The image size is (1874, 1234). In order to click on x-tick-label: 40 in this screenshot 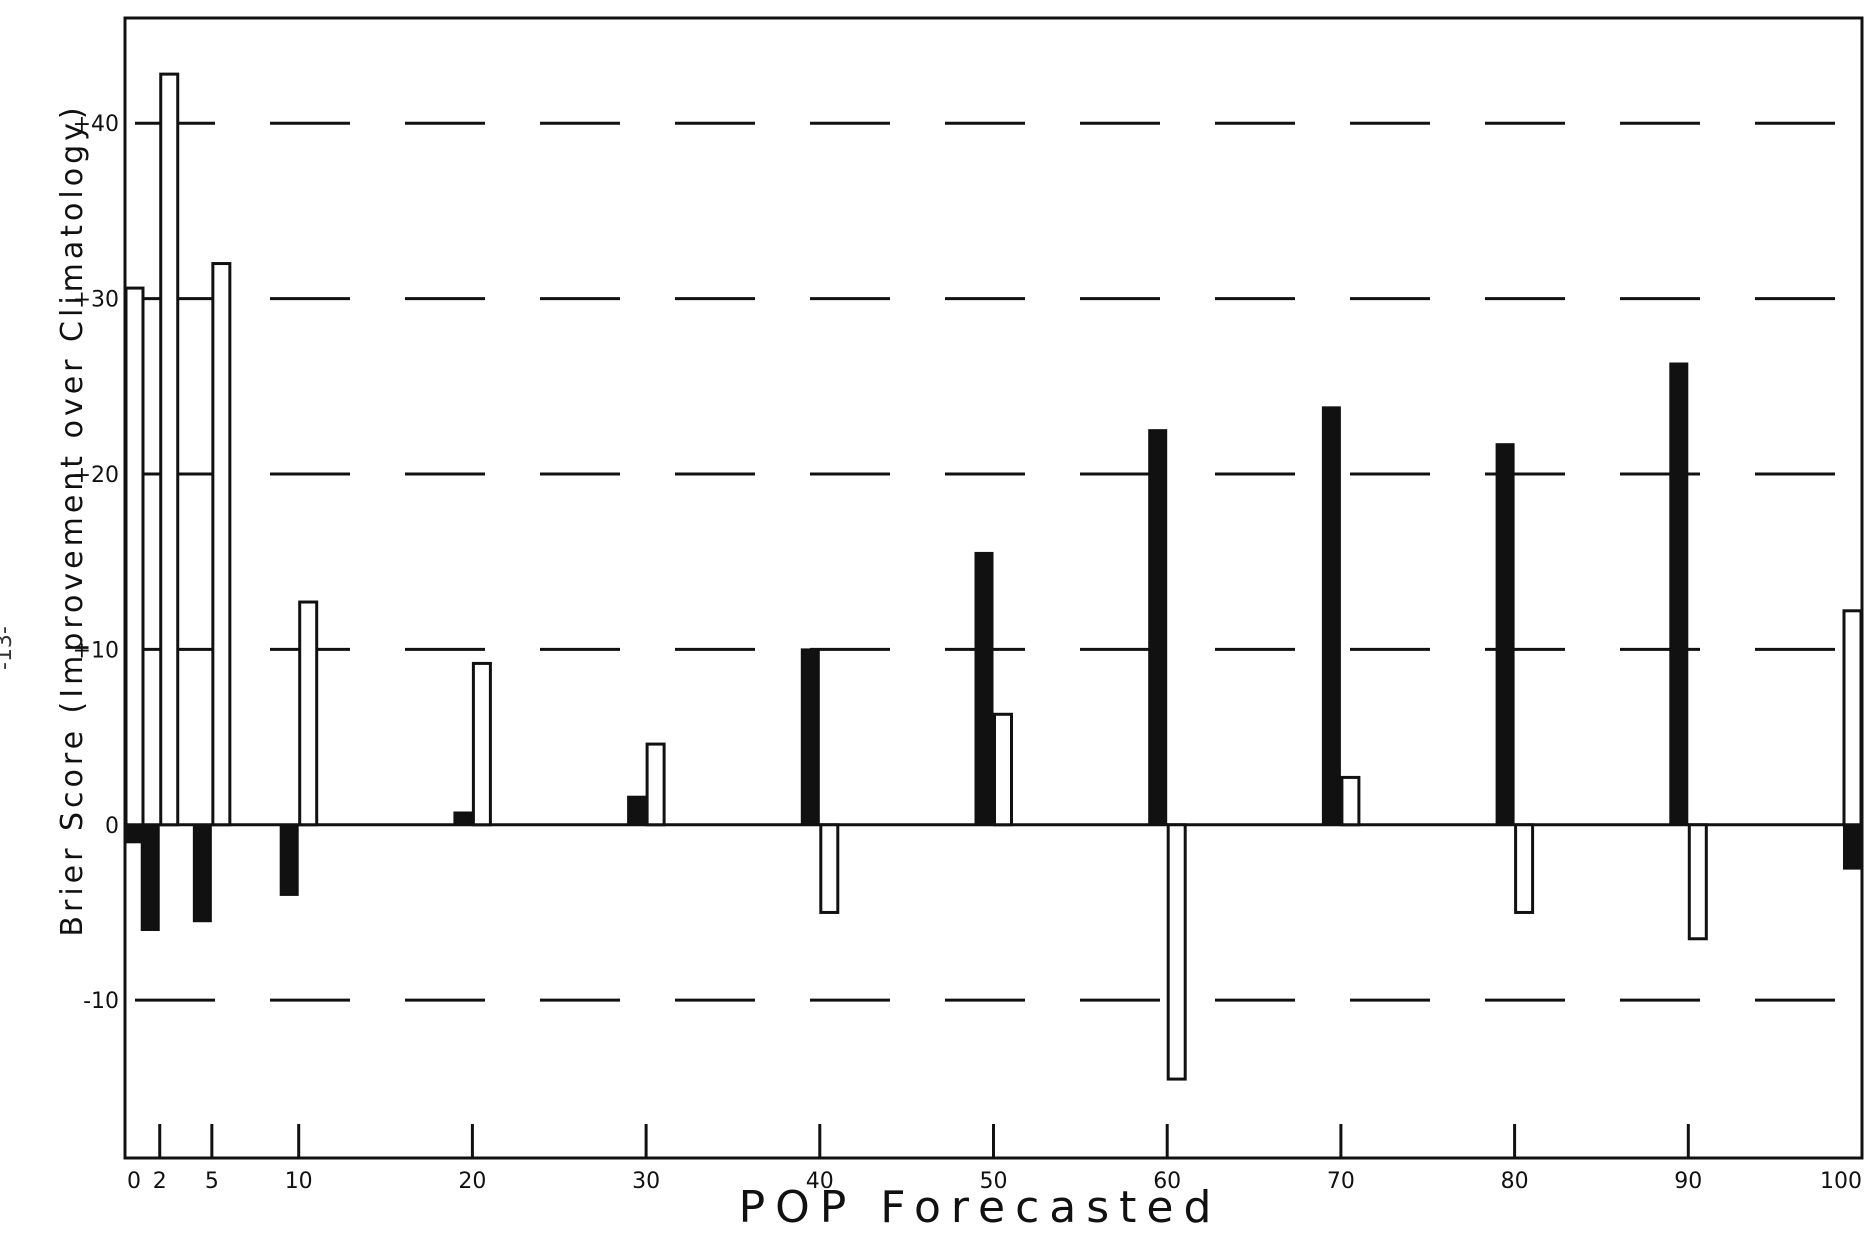, I will do `click(820, 1181)`.